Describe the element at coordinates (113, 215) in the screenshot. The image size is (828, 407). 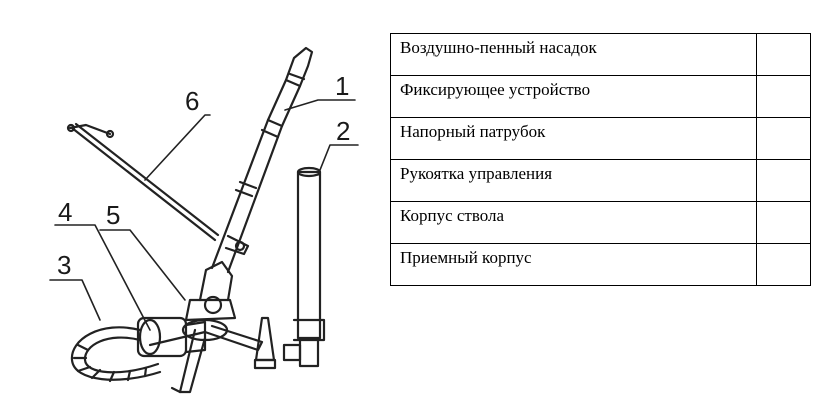
I see `callout-label-5: 5` at that location.